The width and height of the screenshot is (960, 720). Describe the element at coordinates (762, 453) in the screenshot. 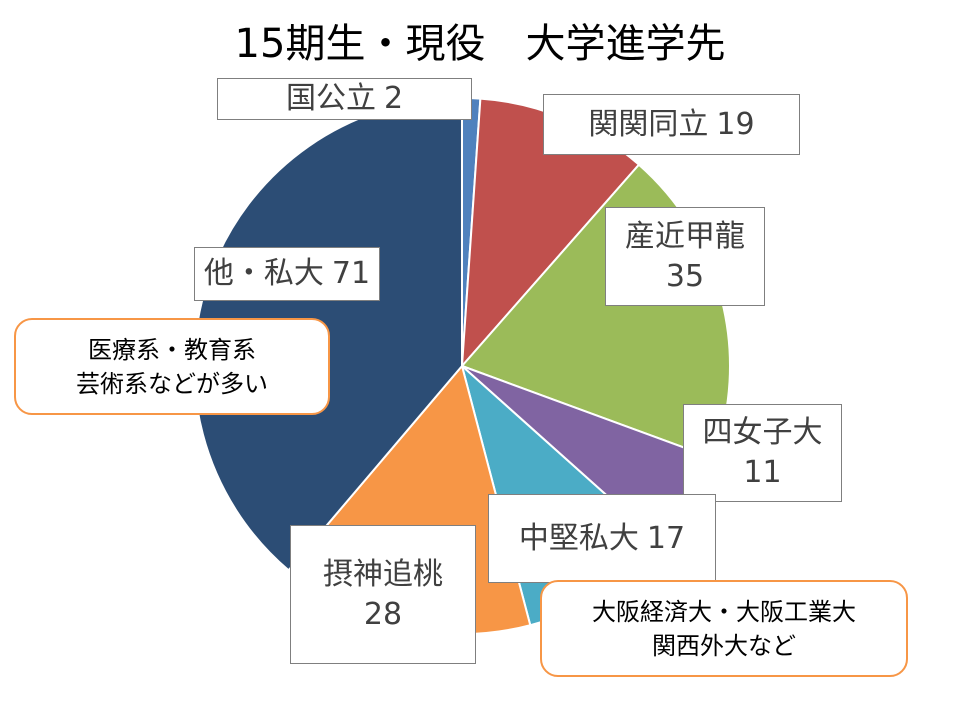

I see `slice-label-yonjoshidai: 四女子大 11` at that location.